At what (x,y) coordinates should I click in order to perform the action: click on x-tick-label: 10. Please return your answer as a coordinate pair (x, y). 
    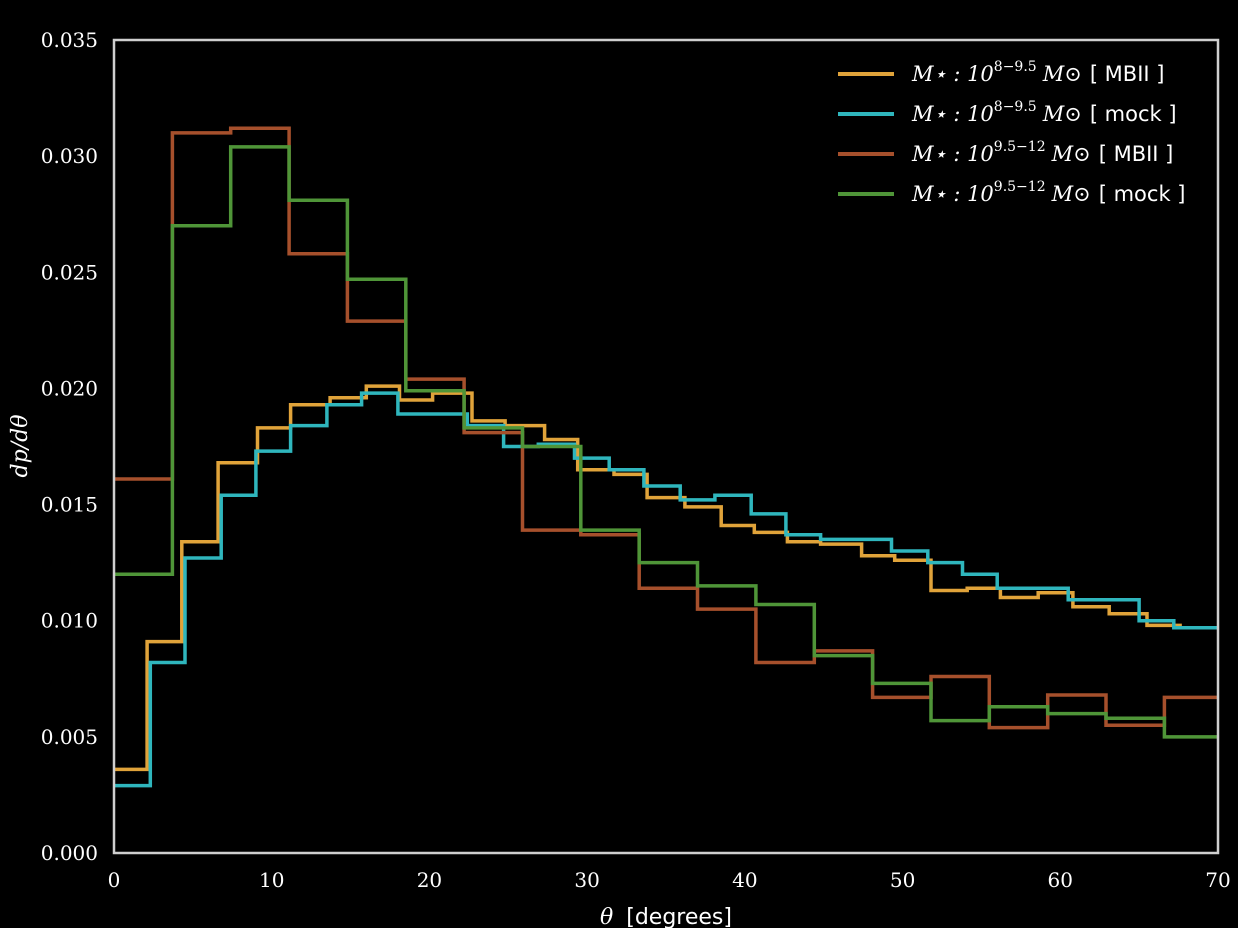
    Looking at the image, I should click on (271, 880).